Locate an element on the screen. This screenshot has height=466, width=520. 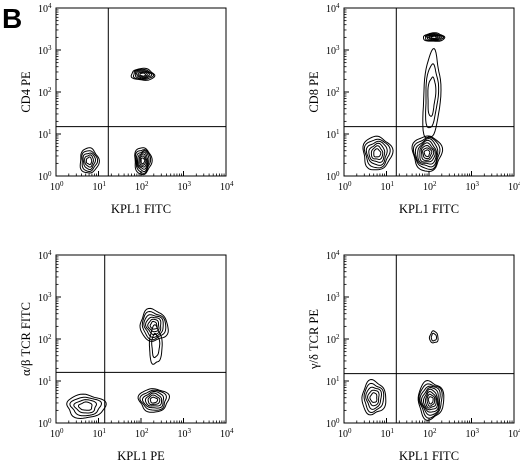
x-tick-exponent: 4 is located at coordinates (519, 431).